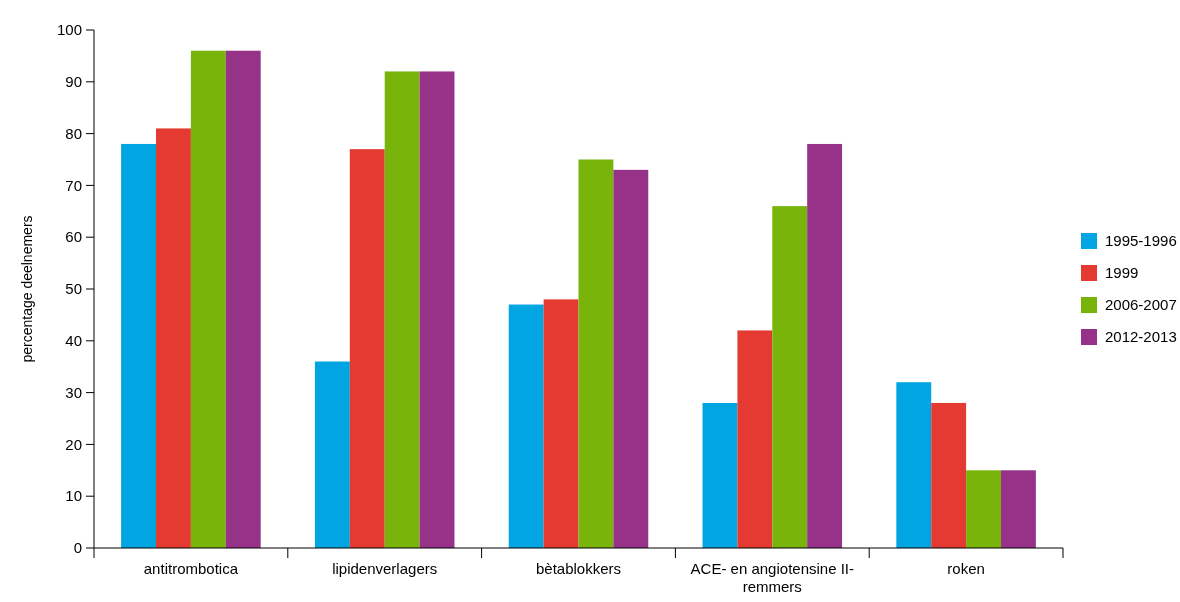 This screenshot has height=602, width=1180. What do you see at coordinates (191, 568) in the screenshot?
I see `x-tick-label: antitrombotica` at bounding box center [191, 568].